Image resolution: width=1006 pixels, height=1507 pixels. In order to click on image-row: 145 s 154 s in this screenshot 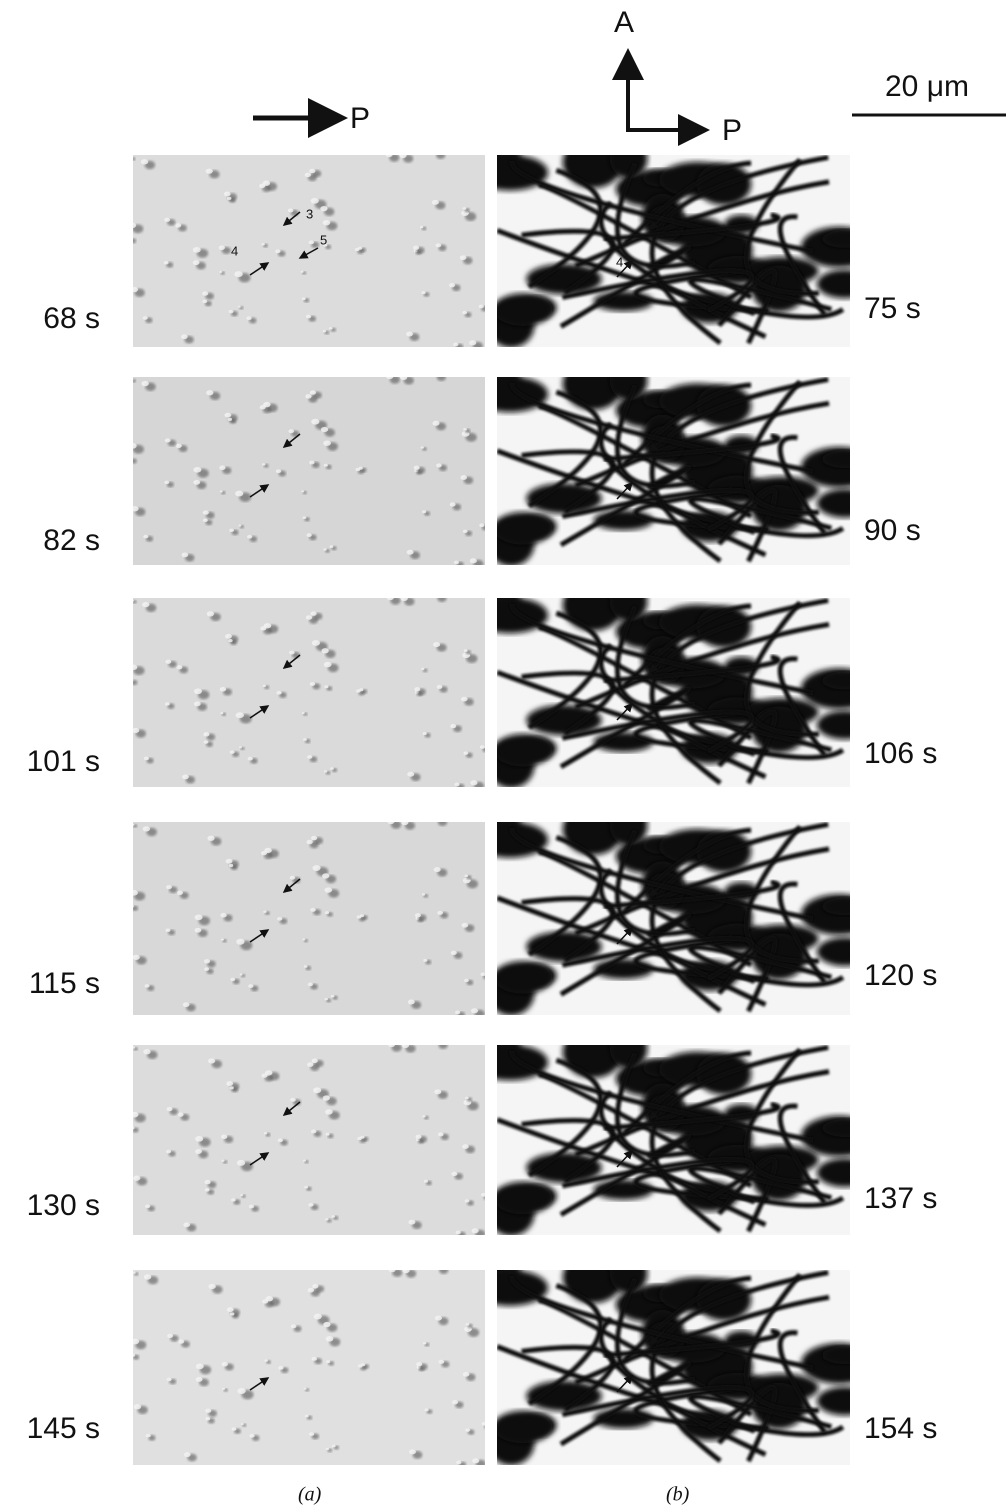, I will do `click(482, 1367)`.